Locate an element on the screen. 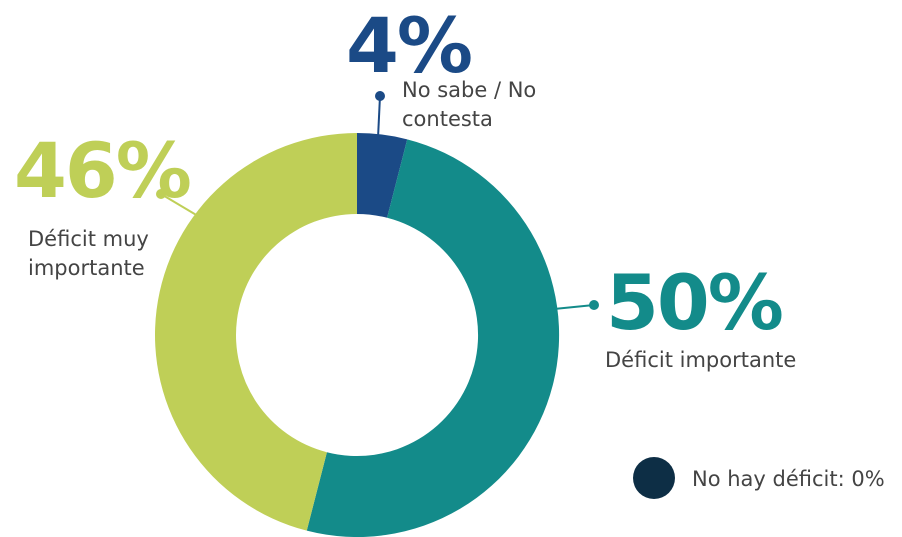 This screenshot has width=902, height=537. legend-label: No hay déficit: 0% is located at coordinates (788, 479).